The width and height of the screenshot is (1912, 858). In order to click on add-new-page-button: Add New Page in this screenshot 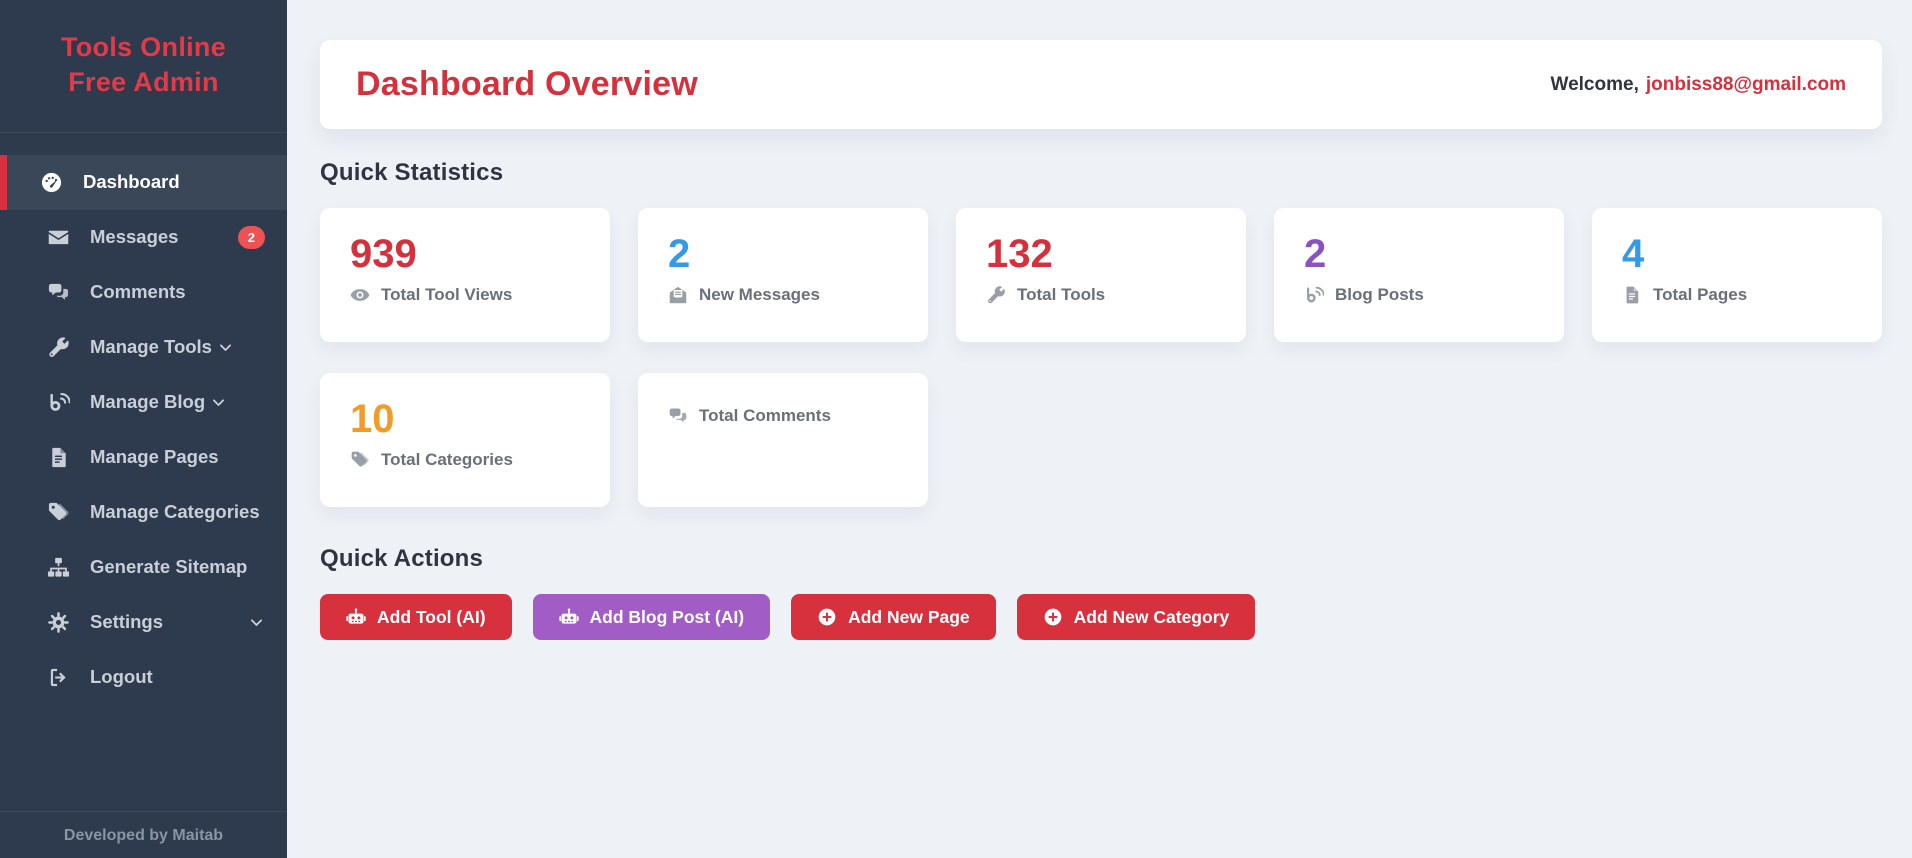, I will do `click(893, 617)`.